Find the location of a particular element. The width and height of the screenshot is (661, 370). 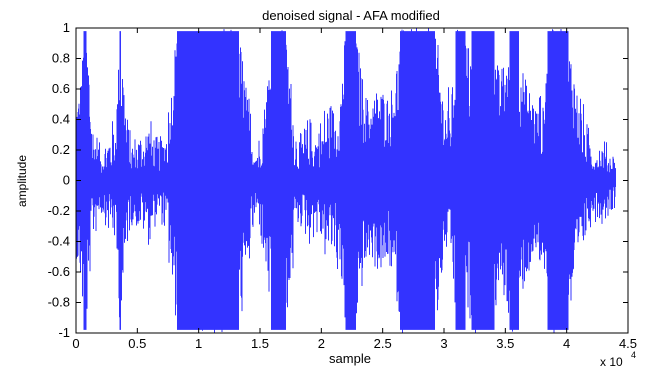

x-axis-label: sample is located at coordinates (350, 358).